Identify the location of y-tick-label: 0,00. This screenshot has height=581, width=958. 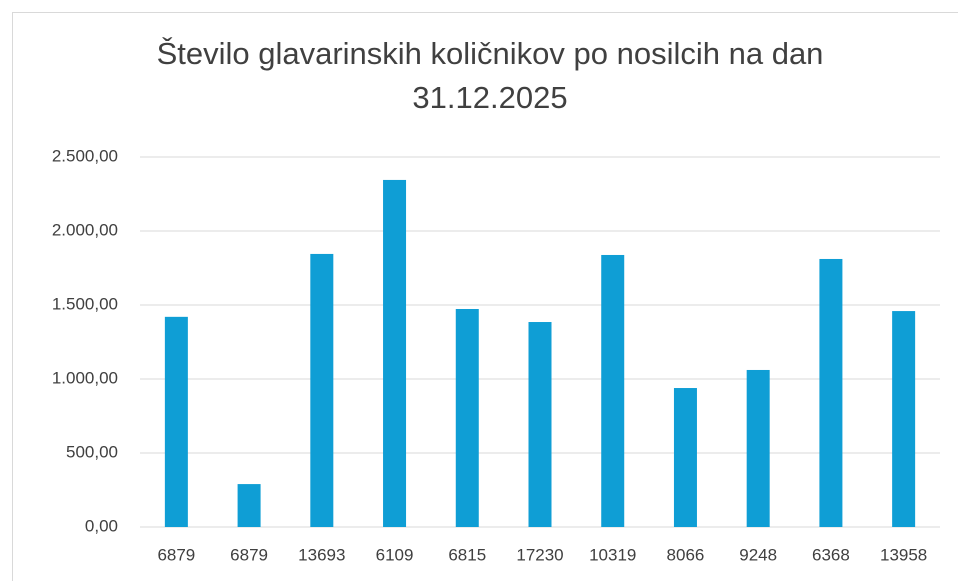
(101, 525).